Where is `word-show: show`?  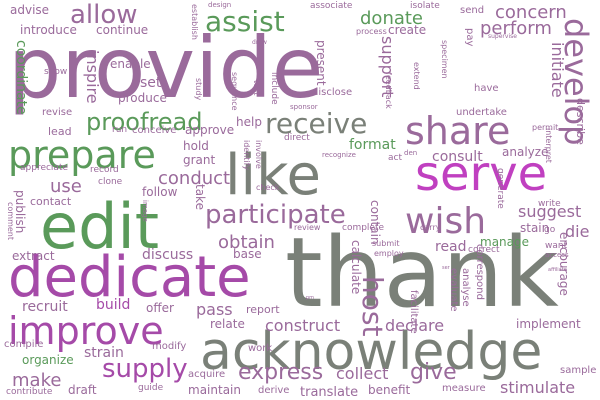 word-show: show is located at coordinates (56, 72).